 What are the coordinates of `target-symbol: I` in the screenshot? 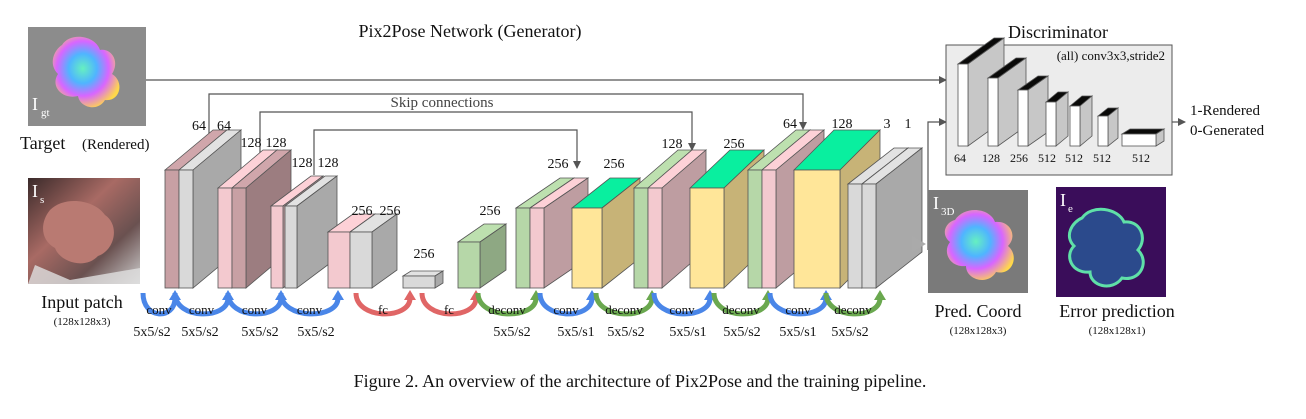 It's located at (35, 104).